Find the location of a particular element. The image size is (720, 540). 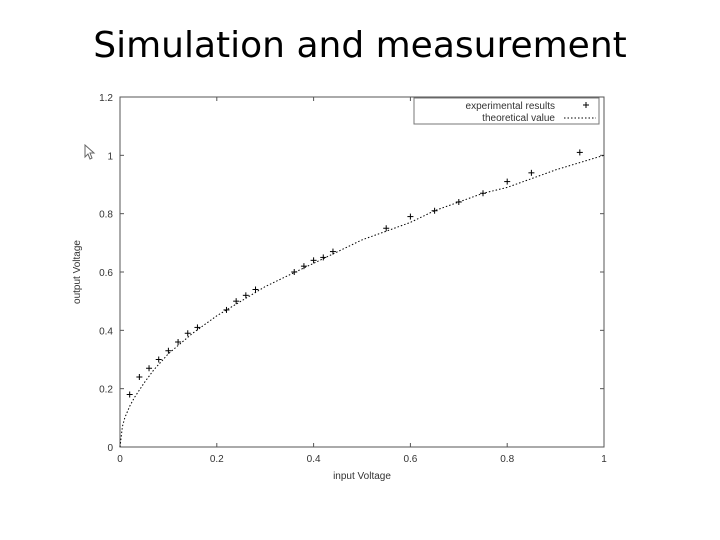

legend-label-theoretical: theoretical value is located at coordinates (518, 118).